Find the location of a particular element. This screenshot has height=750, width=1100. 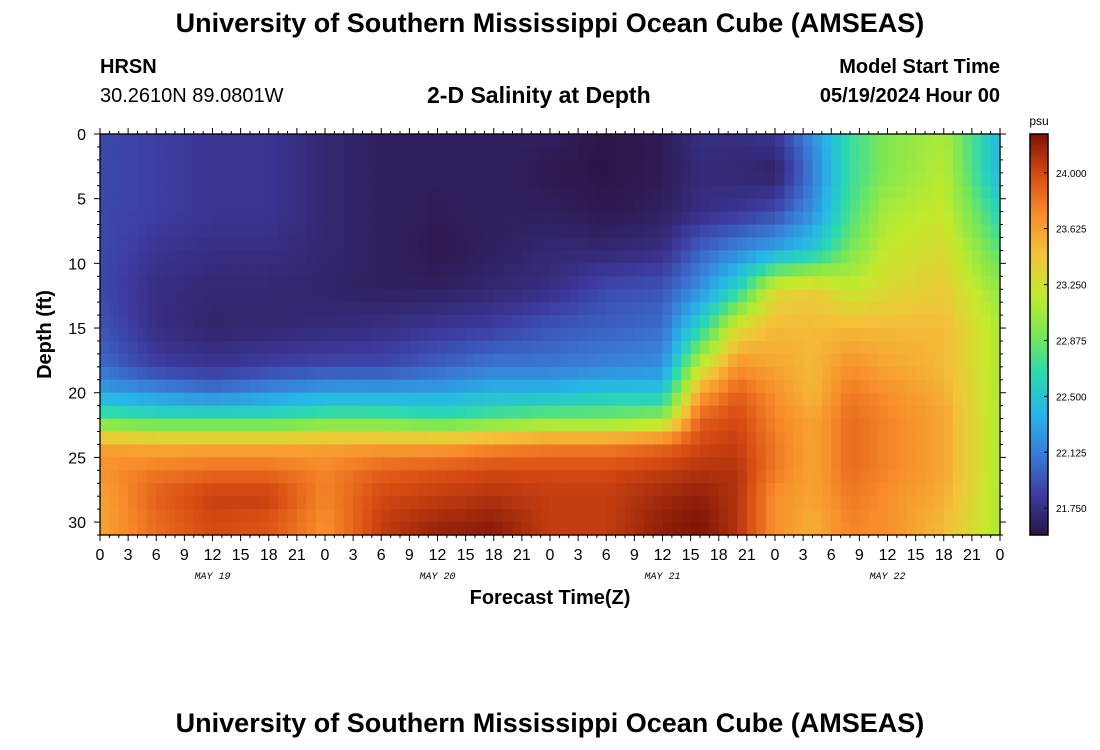

x-tick-label: 12 is located at coordinates (213, 555).